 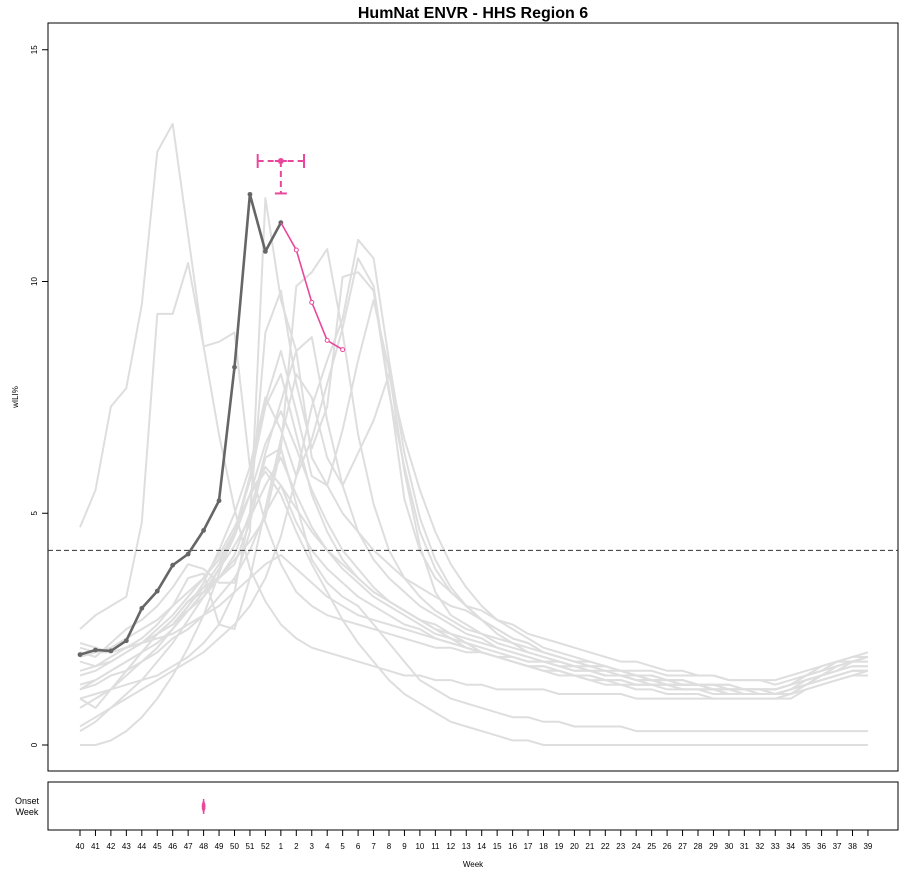 What do you see at coordinates (313, 287) in the screenshot?
I see `forecast-series-group` at bounding box center [313, 287].